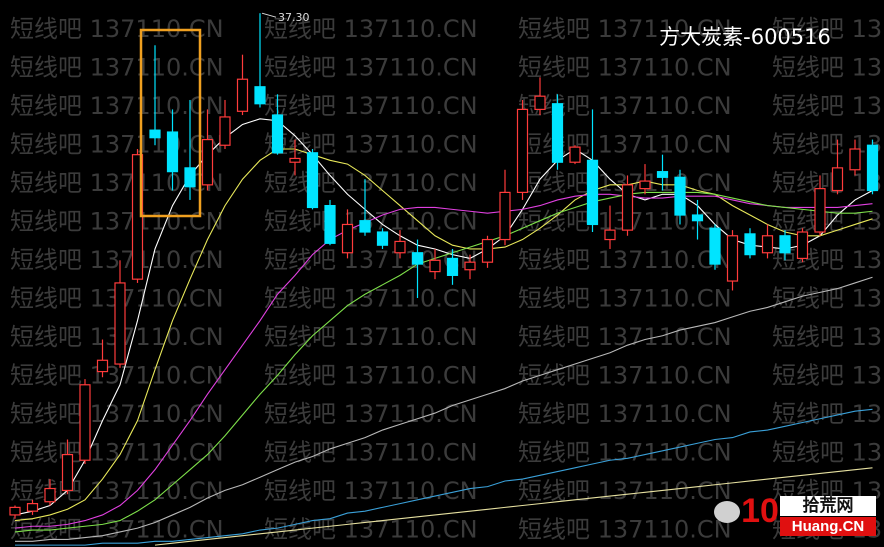  I want to click on logo-domain: Huang.CN, so click(828, 526).